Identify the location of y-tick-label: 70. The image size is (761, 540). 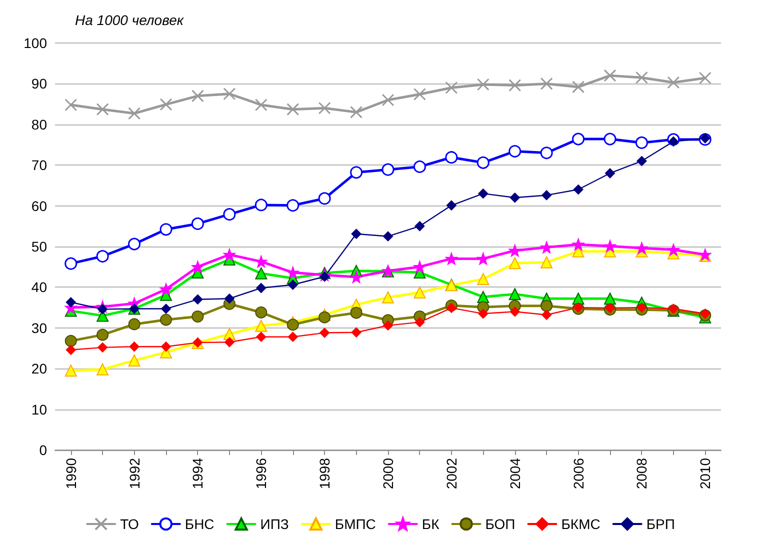
(39, 165).